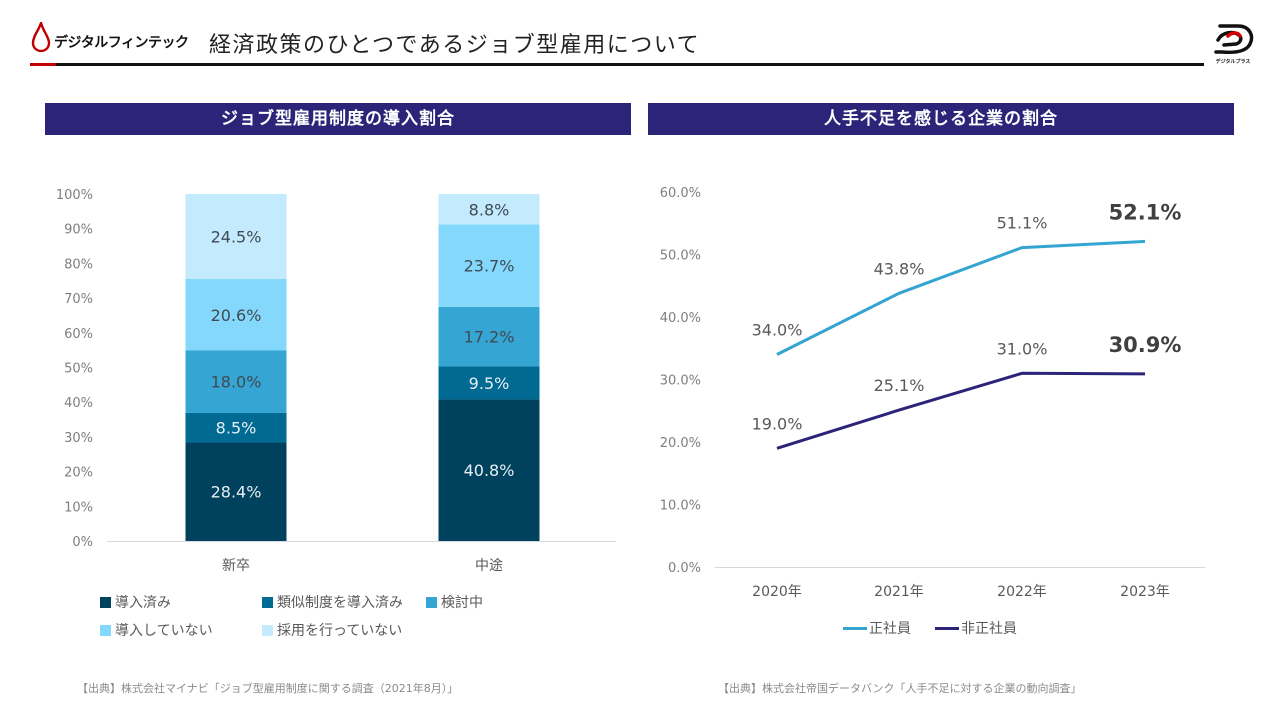 This screenshot has height=720, width=1280. What do you see at coordinates (489, 565) in the screenshot?
I see `bar-x-tick-label: 中途` at bounding box center [489, 565].